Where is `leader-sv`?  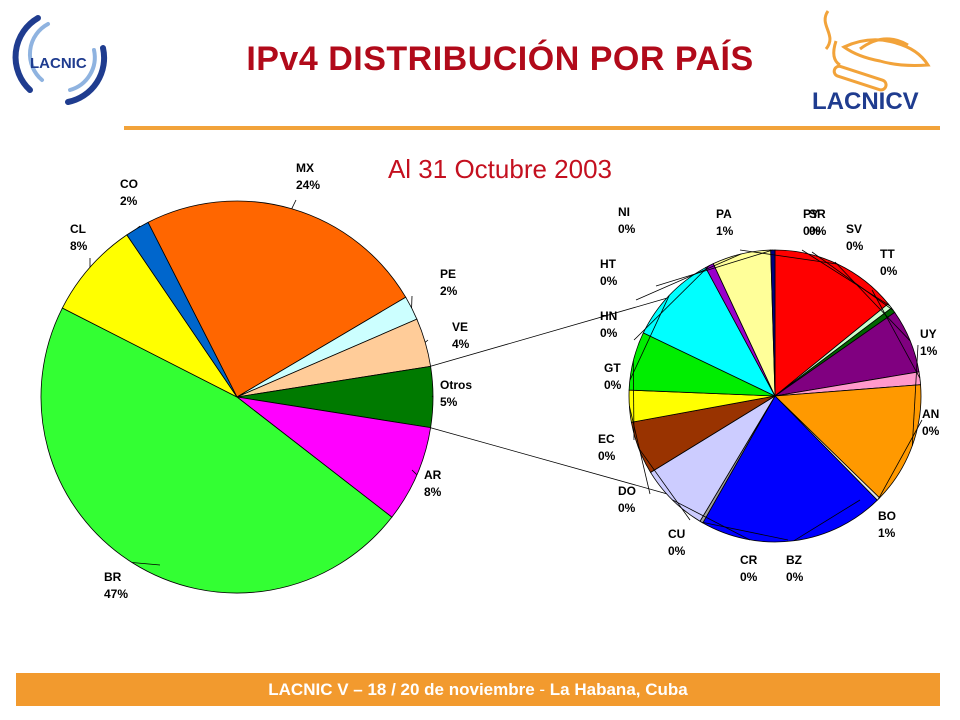 leader-sv is located at coordinates (872, 301).